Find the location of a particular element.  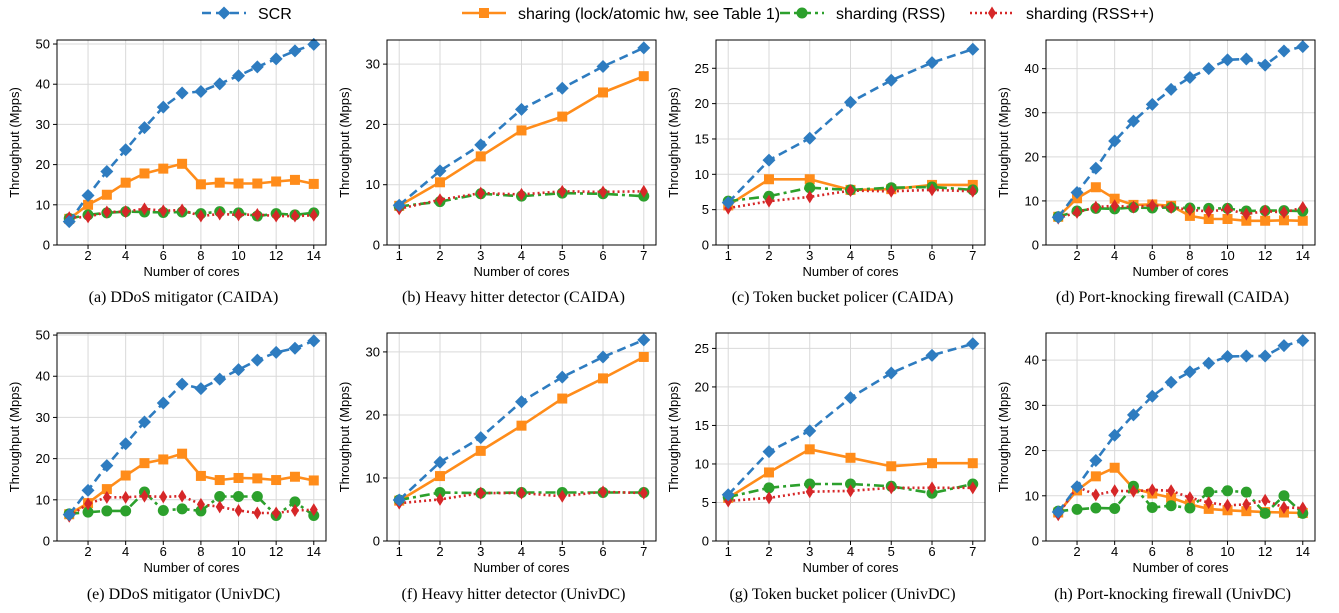

chart-caption: (c) Token bucket policer (CAIDA) is located at coordinates (843, 297).